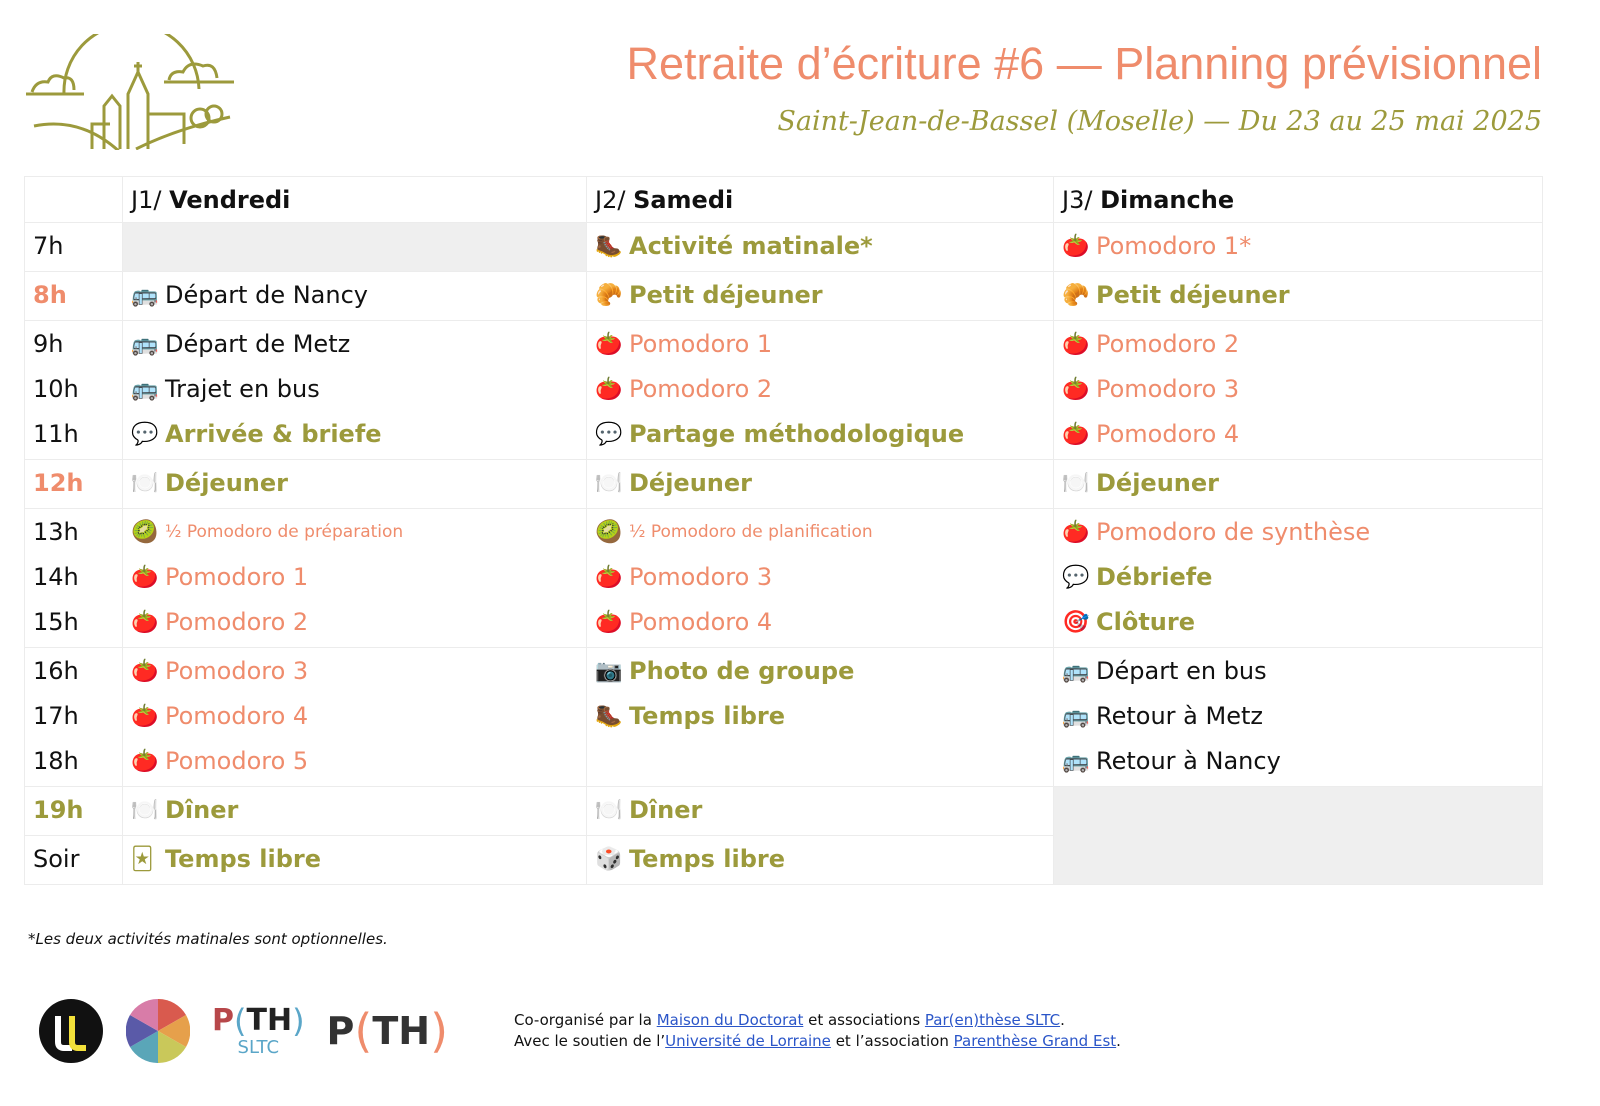 This screenshot has width=1600, height=1106. Describe the element at coordinates (258, 1047) in the screenshot. I see `logo-subtext: SLTC` at that location.